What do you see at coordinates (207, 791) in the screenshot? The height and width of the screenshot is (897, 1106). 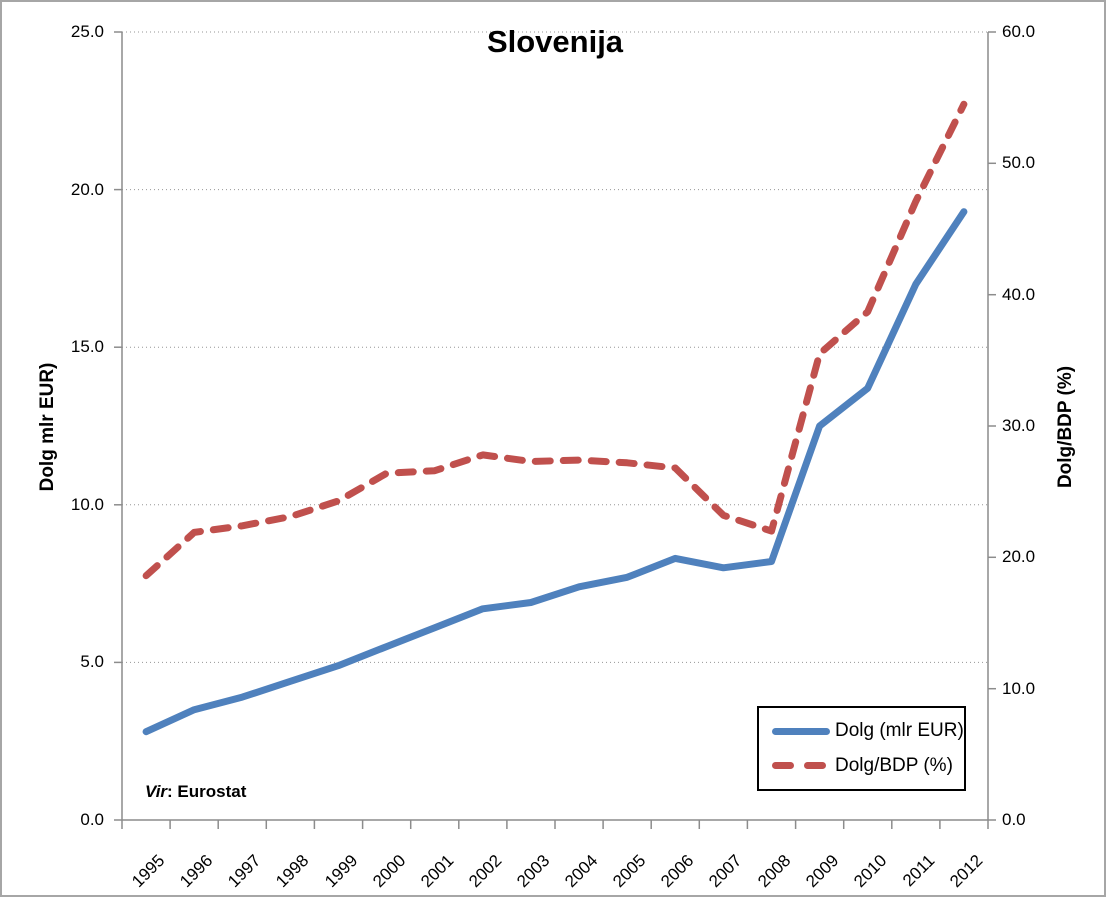 I see `source-label-rest: : Eurostat` at bounding box center [207, 791].